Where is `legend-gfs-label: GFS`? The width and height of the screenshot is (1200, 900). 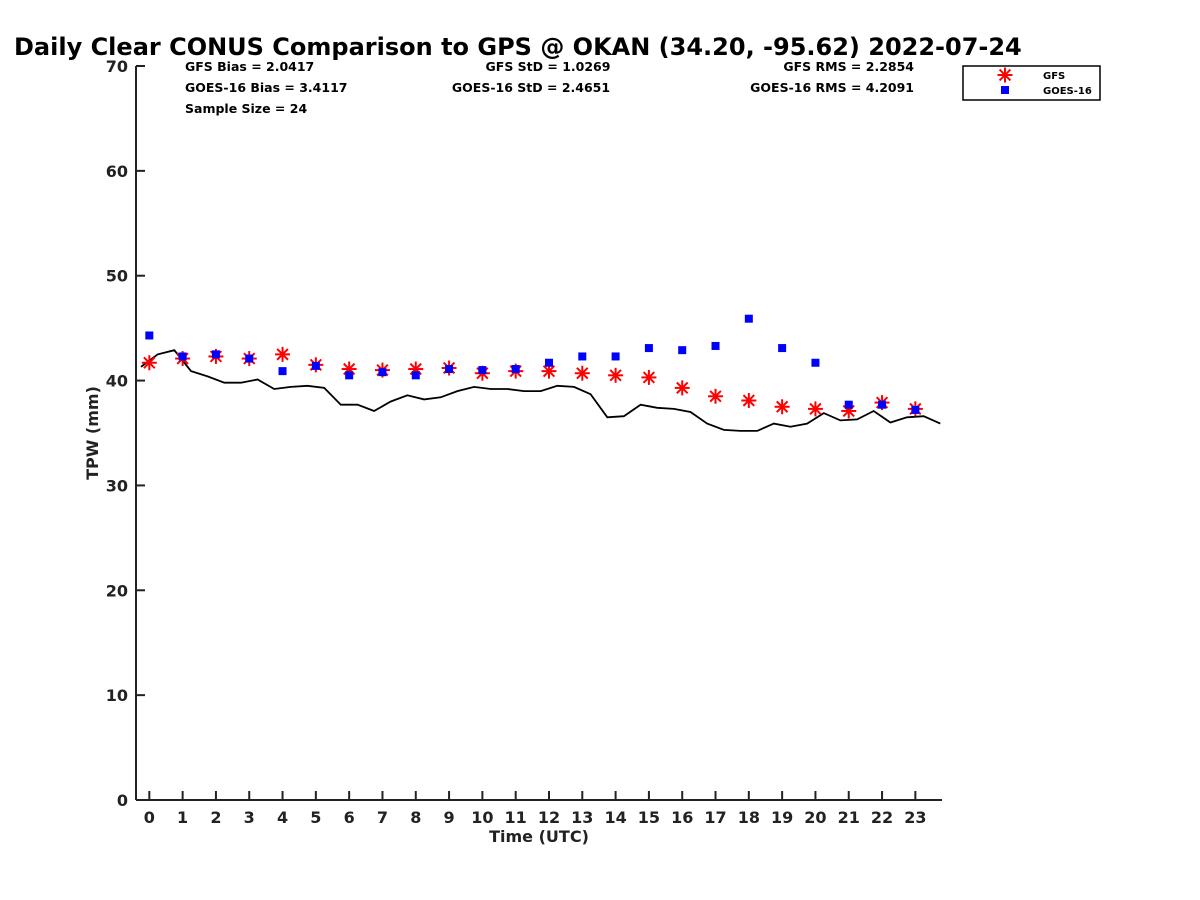 legend-gfs-label: GFS is located at coordinates (1054, 76).